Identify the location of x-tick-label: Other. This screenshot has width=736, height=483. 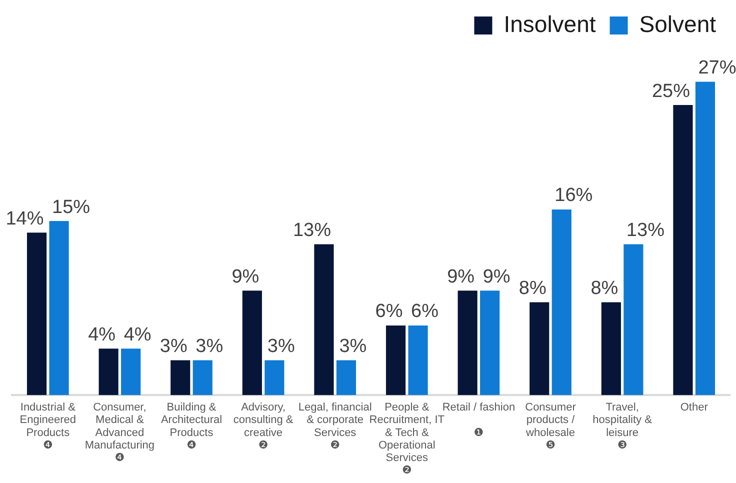
(694, 407).